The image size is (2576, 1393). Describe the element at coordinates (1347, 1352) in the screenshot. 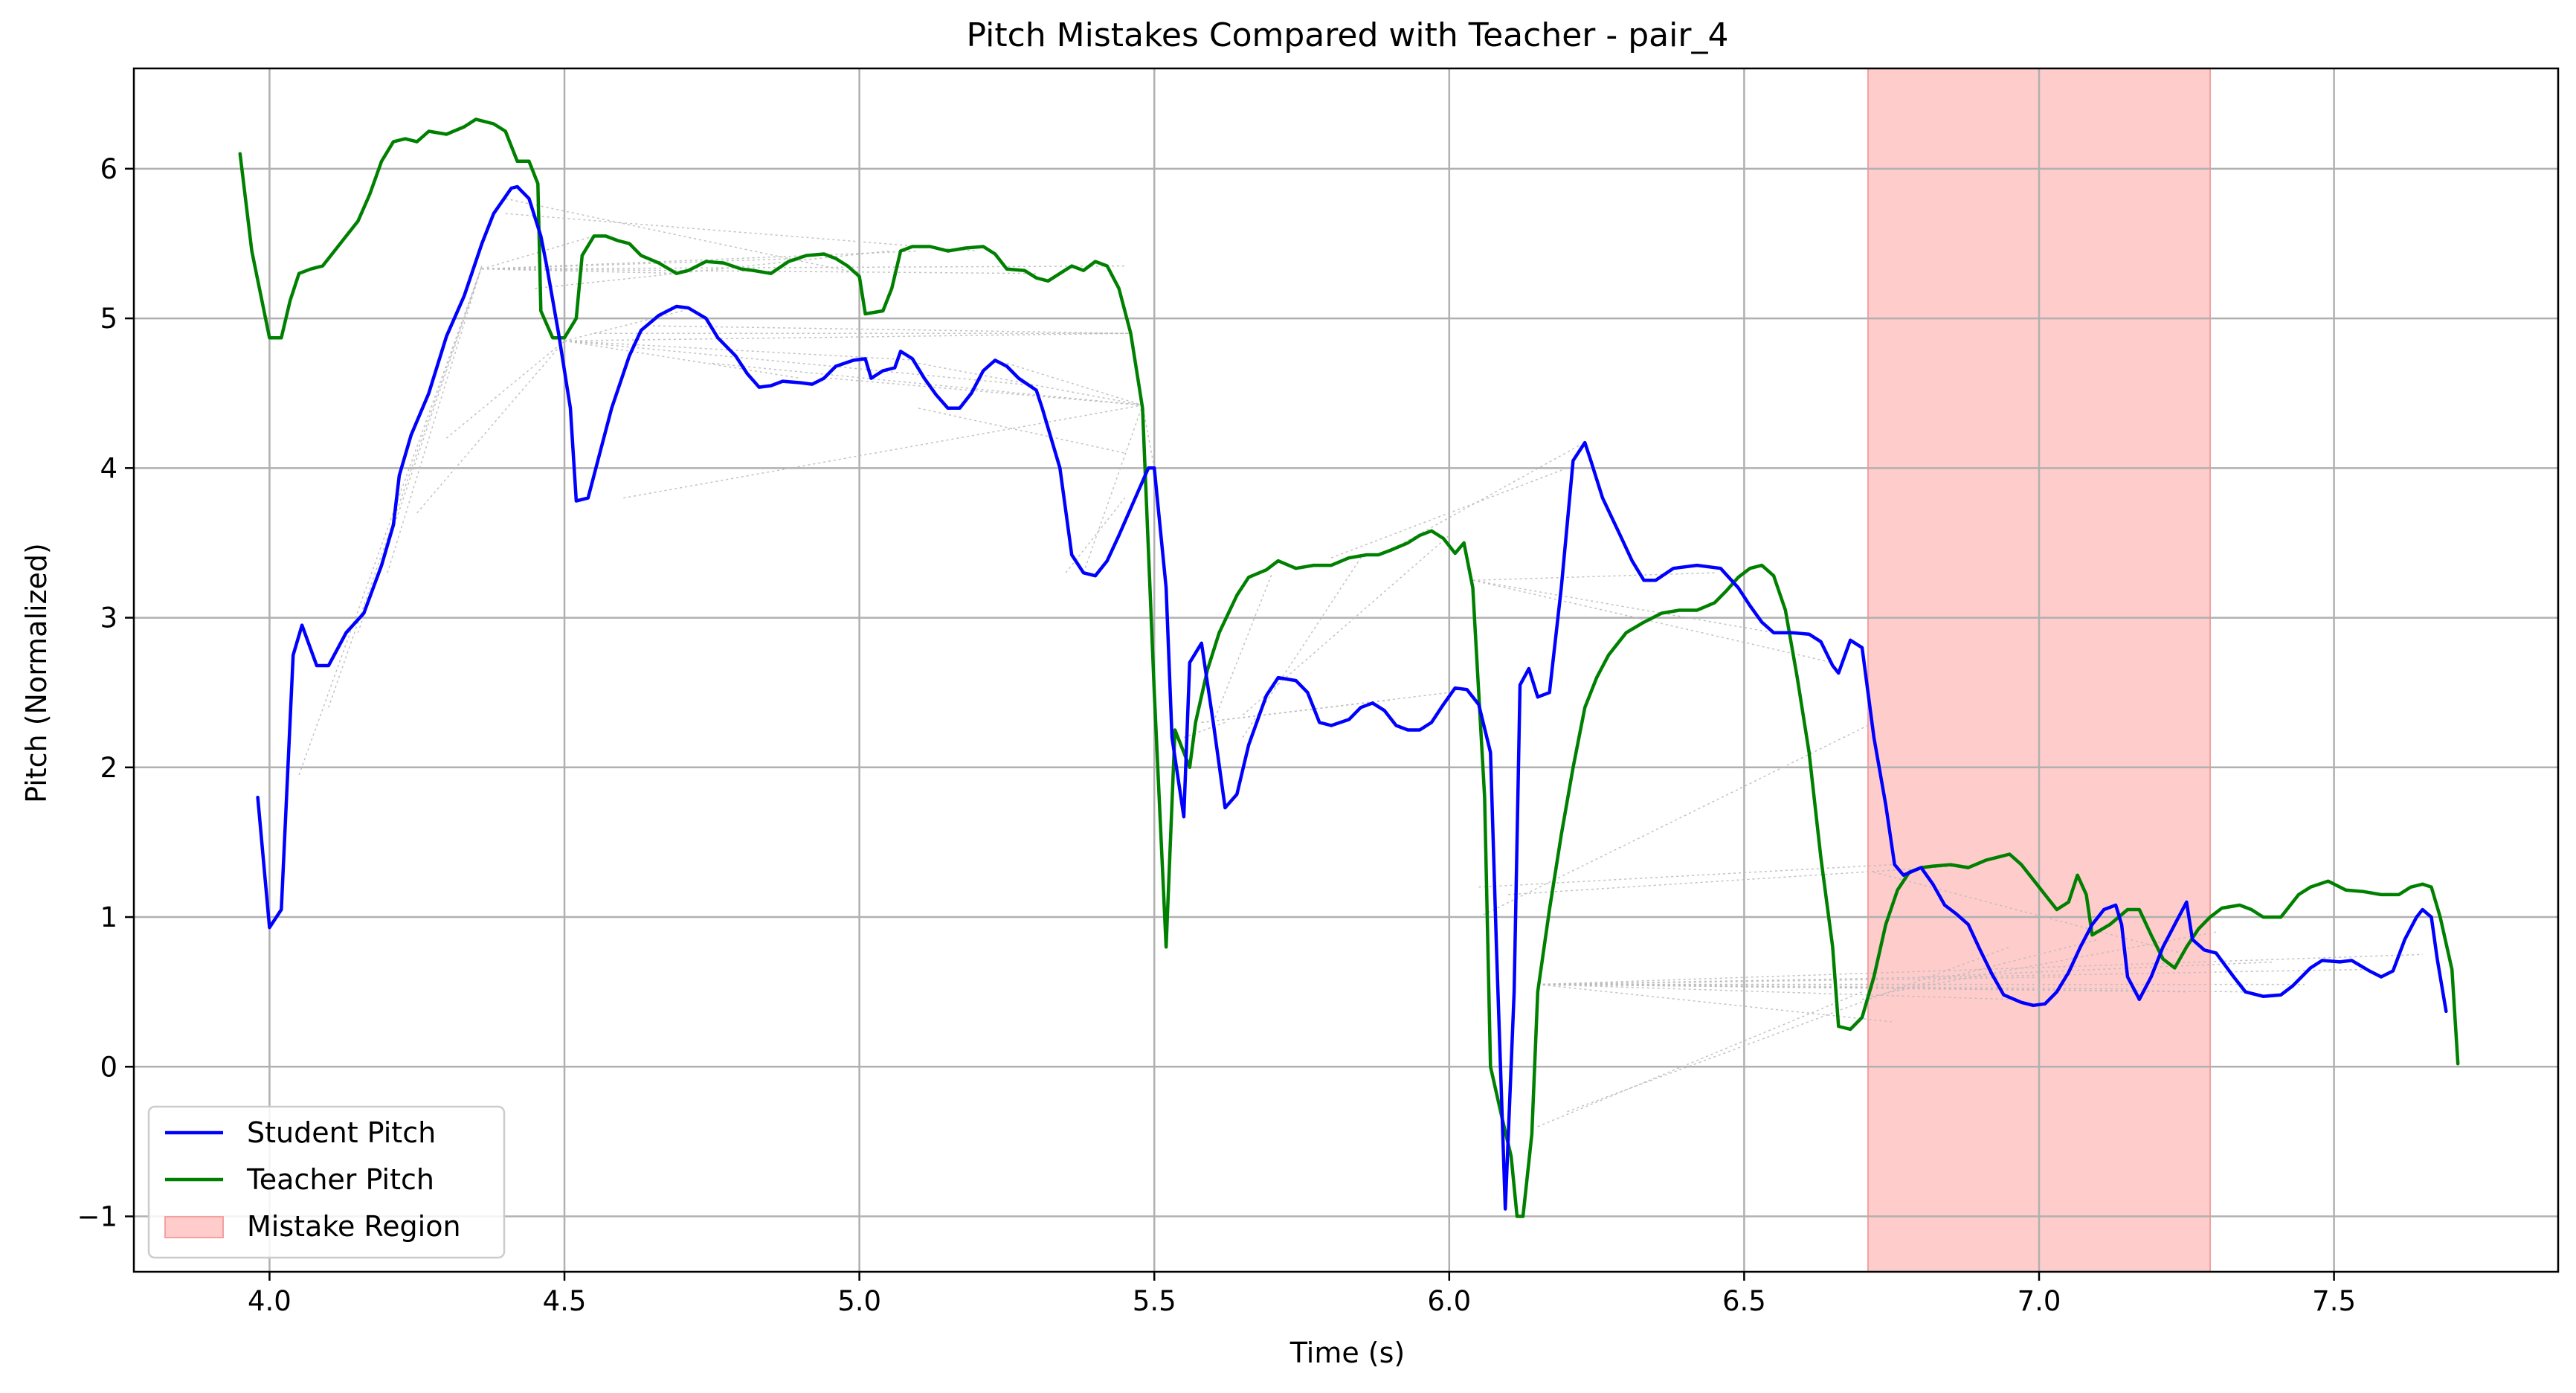

I see `x-axis-label: Time (s)` at that location.